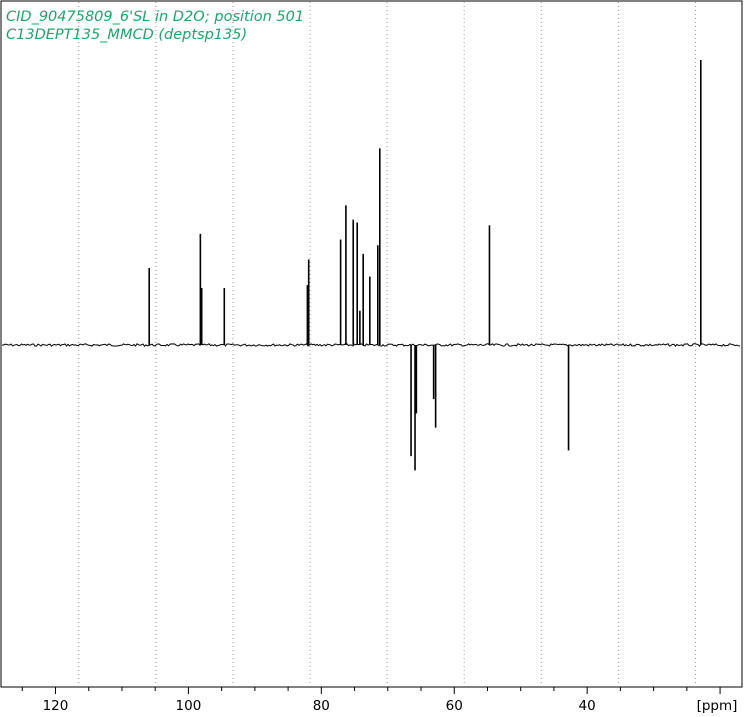 Image resolution: width=747 pixels, height=717 pixels. What do you see at coordinates (371, 700) in the screenshot?
I see `x-axis: 120 100 80 60 40` at bounding box center [371, 700].